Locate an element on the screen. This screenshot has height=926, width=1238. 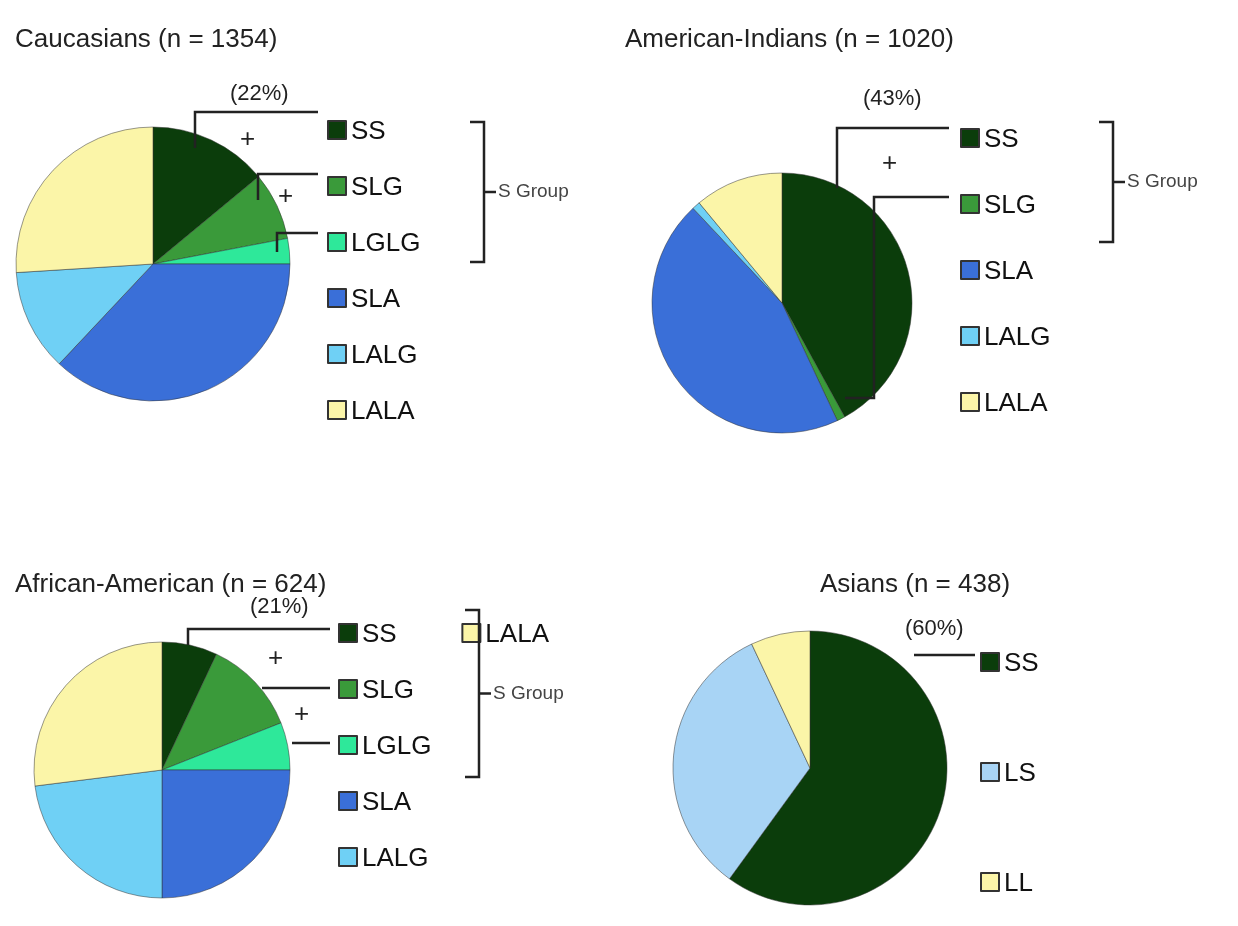
chart-title: Caucasians (n = 1354) is located at coordinates (146, 38).